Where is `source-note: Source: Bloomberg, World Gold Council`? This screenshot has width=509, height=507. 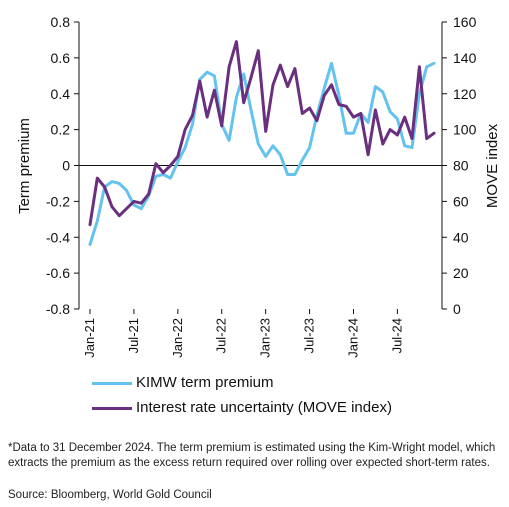
source-note: Source: Bloomberg, World Gold Council is located at coordinates (110, 495).